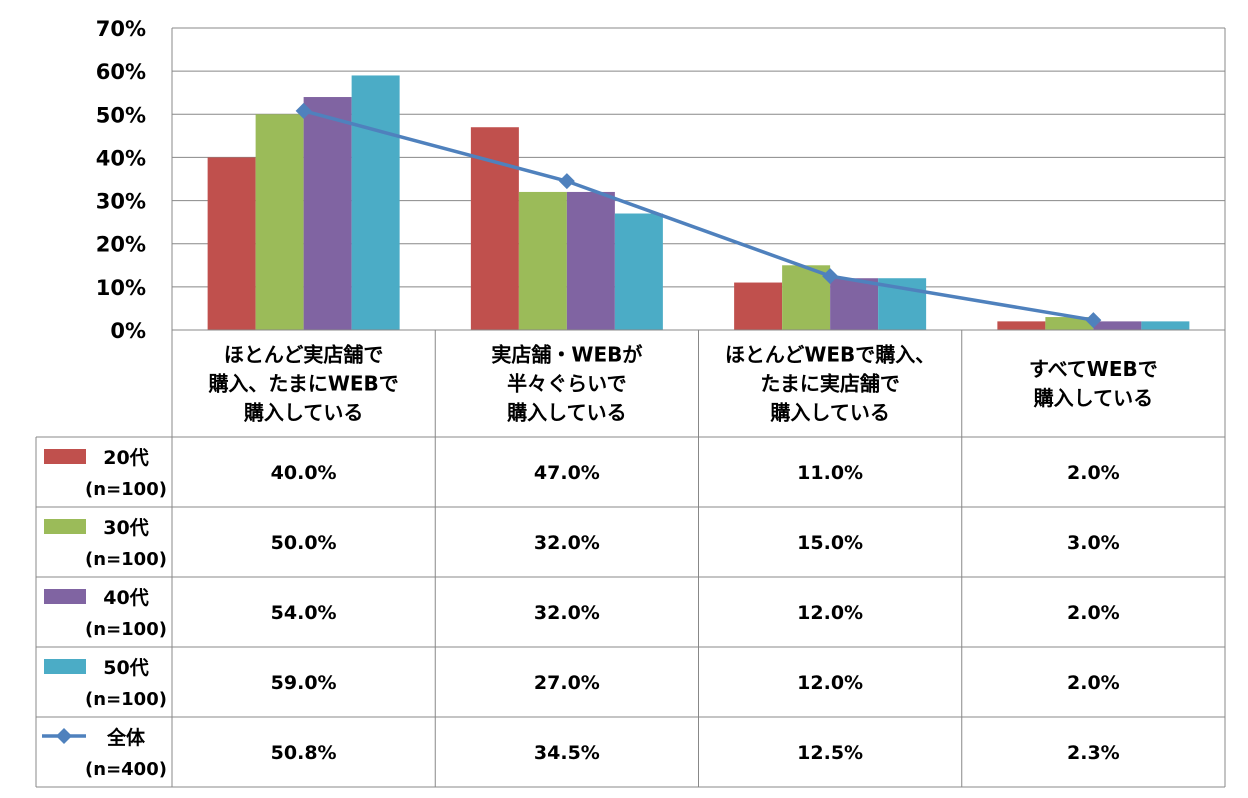 The height and width of the screenshot is (798, 1248). I want to click on y-tick-label: 20%, so click(121, 245).